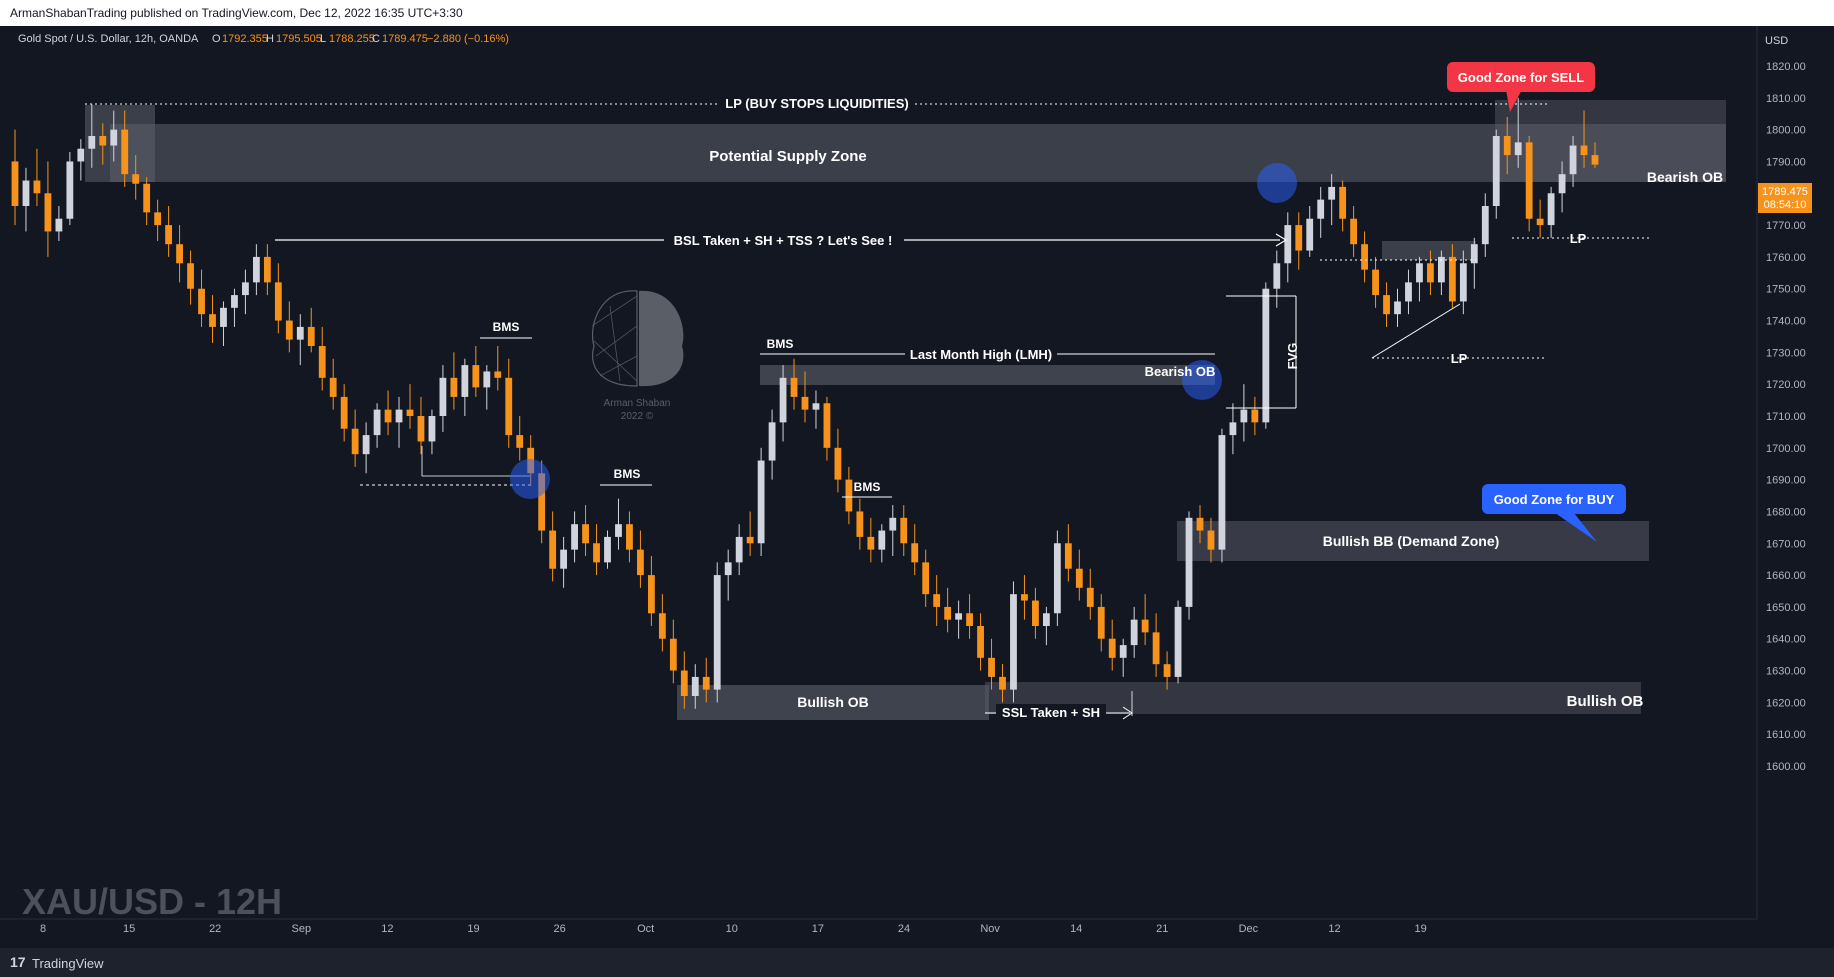 This screenshot has width=1834, height=977. What do you see at coordinates (1786, 99) in the screenshot?
I see `y-tick-label: 1810.00` at bounding box center [1786, 99].